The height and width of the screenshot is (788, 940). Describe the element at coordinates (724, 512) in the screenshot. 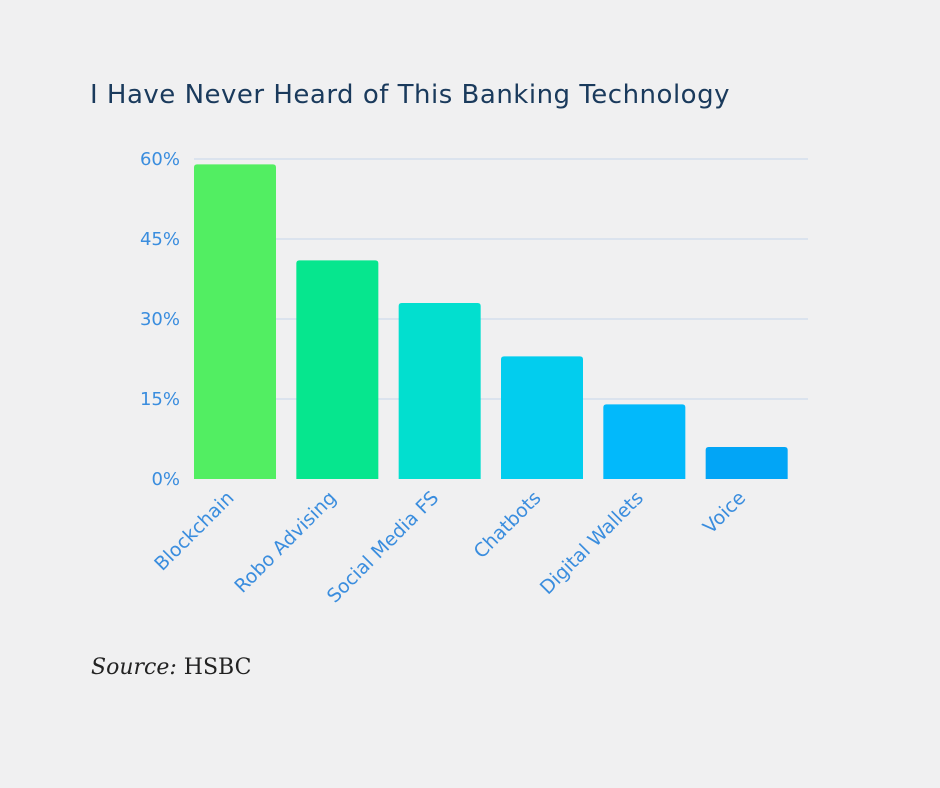

I see `x-tick-label: Voice` at that location.